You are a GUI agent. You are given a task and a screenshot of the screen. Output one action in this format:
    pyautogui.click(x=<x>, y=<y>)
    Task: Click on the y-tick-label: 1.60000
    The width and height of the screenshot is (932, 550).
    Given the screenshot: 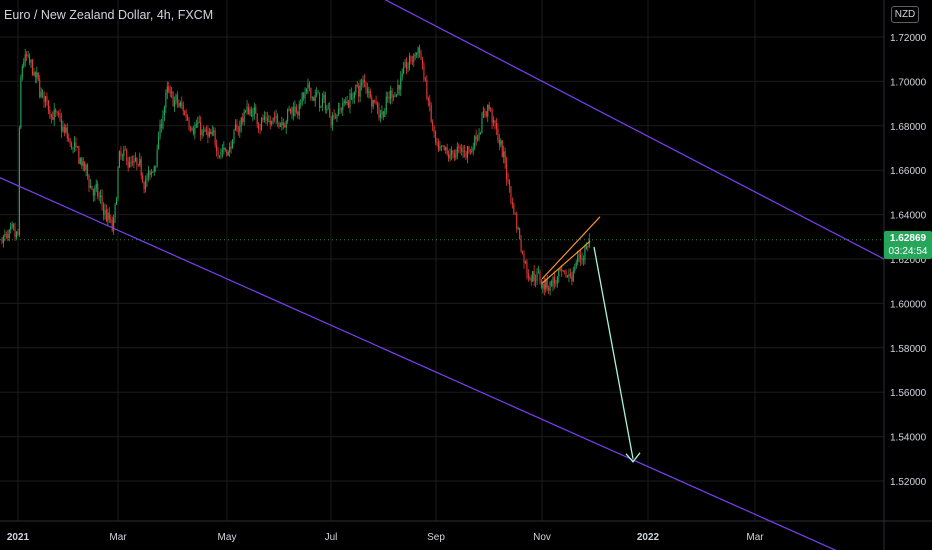 What is the action you would take?
    pyautogui.click(x=908, y=304)
    